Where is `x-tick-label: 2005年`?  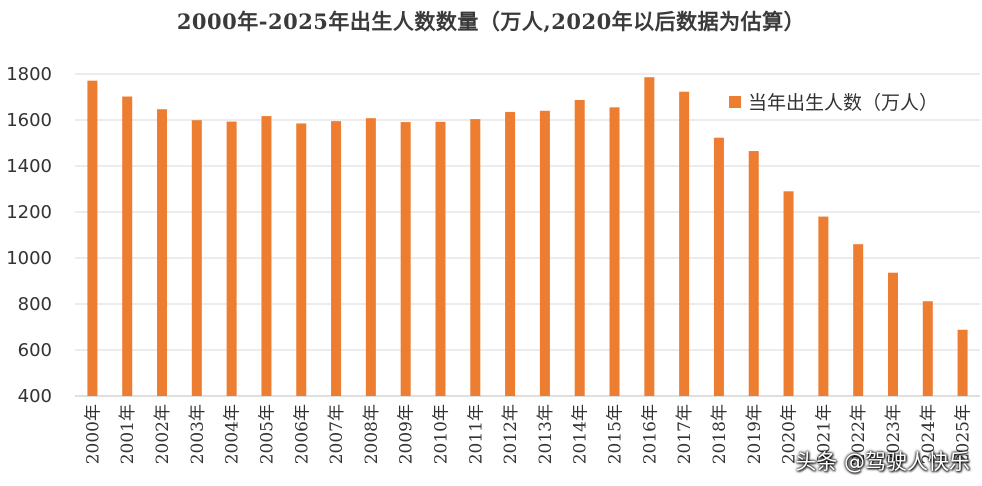 x-tick-label: 2005年 is located at coordinates (267, 434).